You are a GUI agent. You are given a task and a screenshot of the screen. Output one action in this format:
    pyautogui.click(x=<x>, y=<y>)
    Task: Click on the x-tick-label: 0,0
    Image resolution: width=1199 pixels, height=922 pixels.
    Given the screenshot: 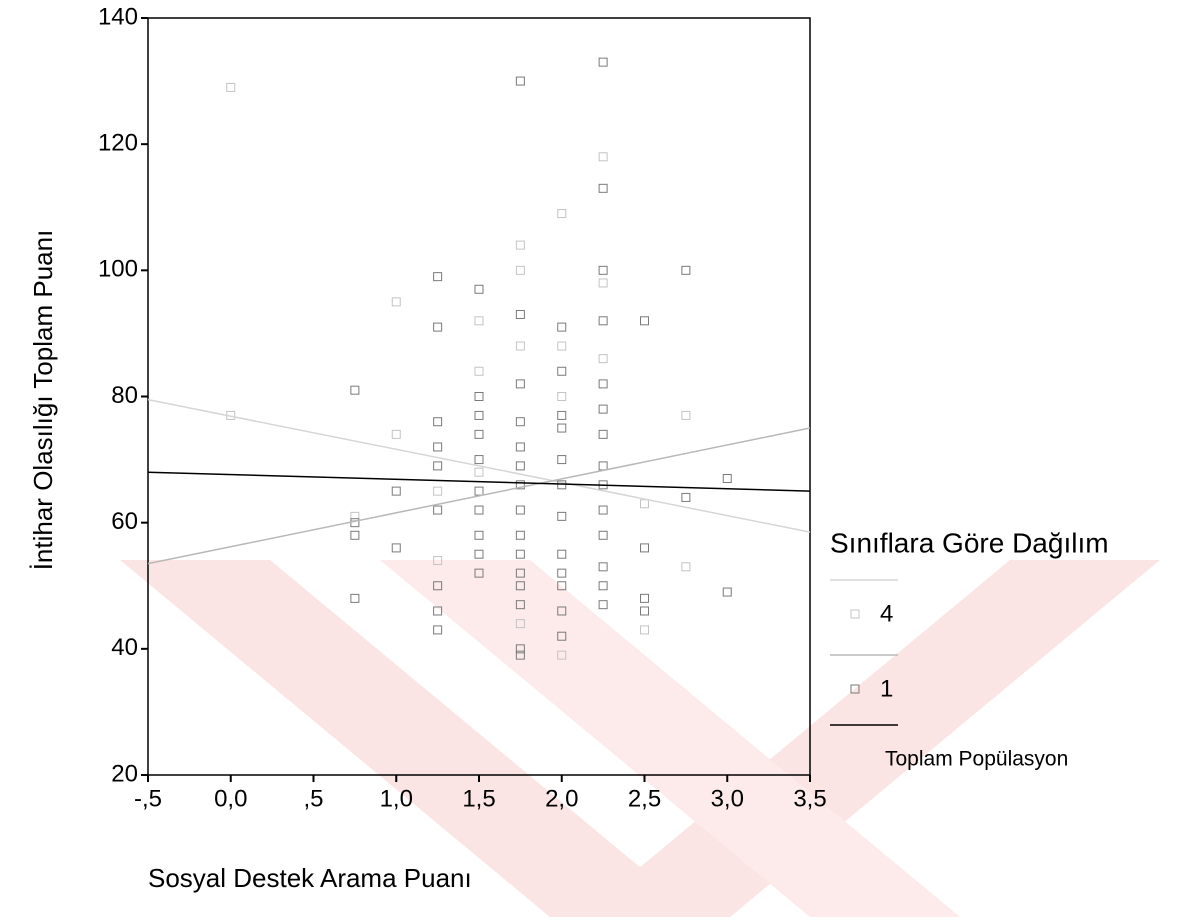 What is the action you would take?
    pyautogui.click(x=230, y=798)
    